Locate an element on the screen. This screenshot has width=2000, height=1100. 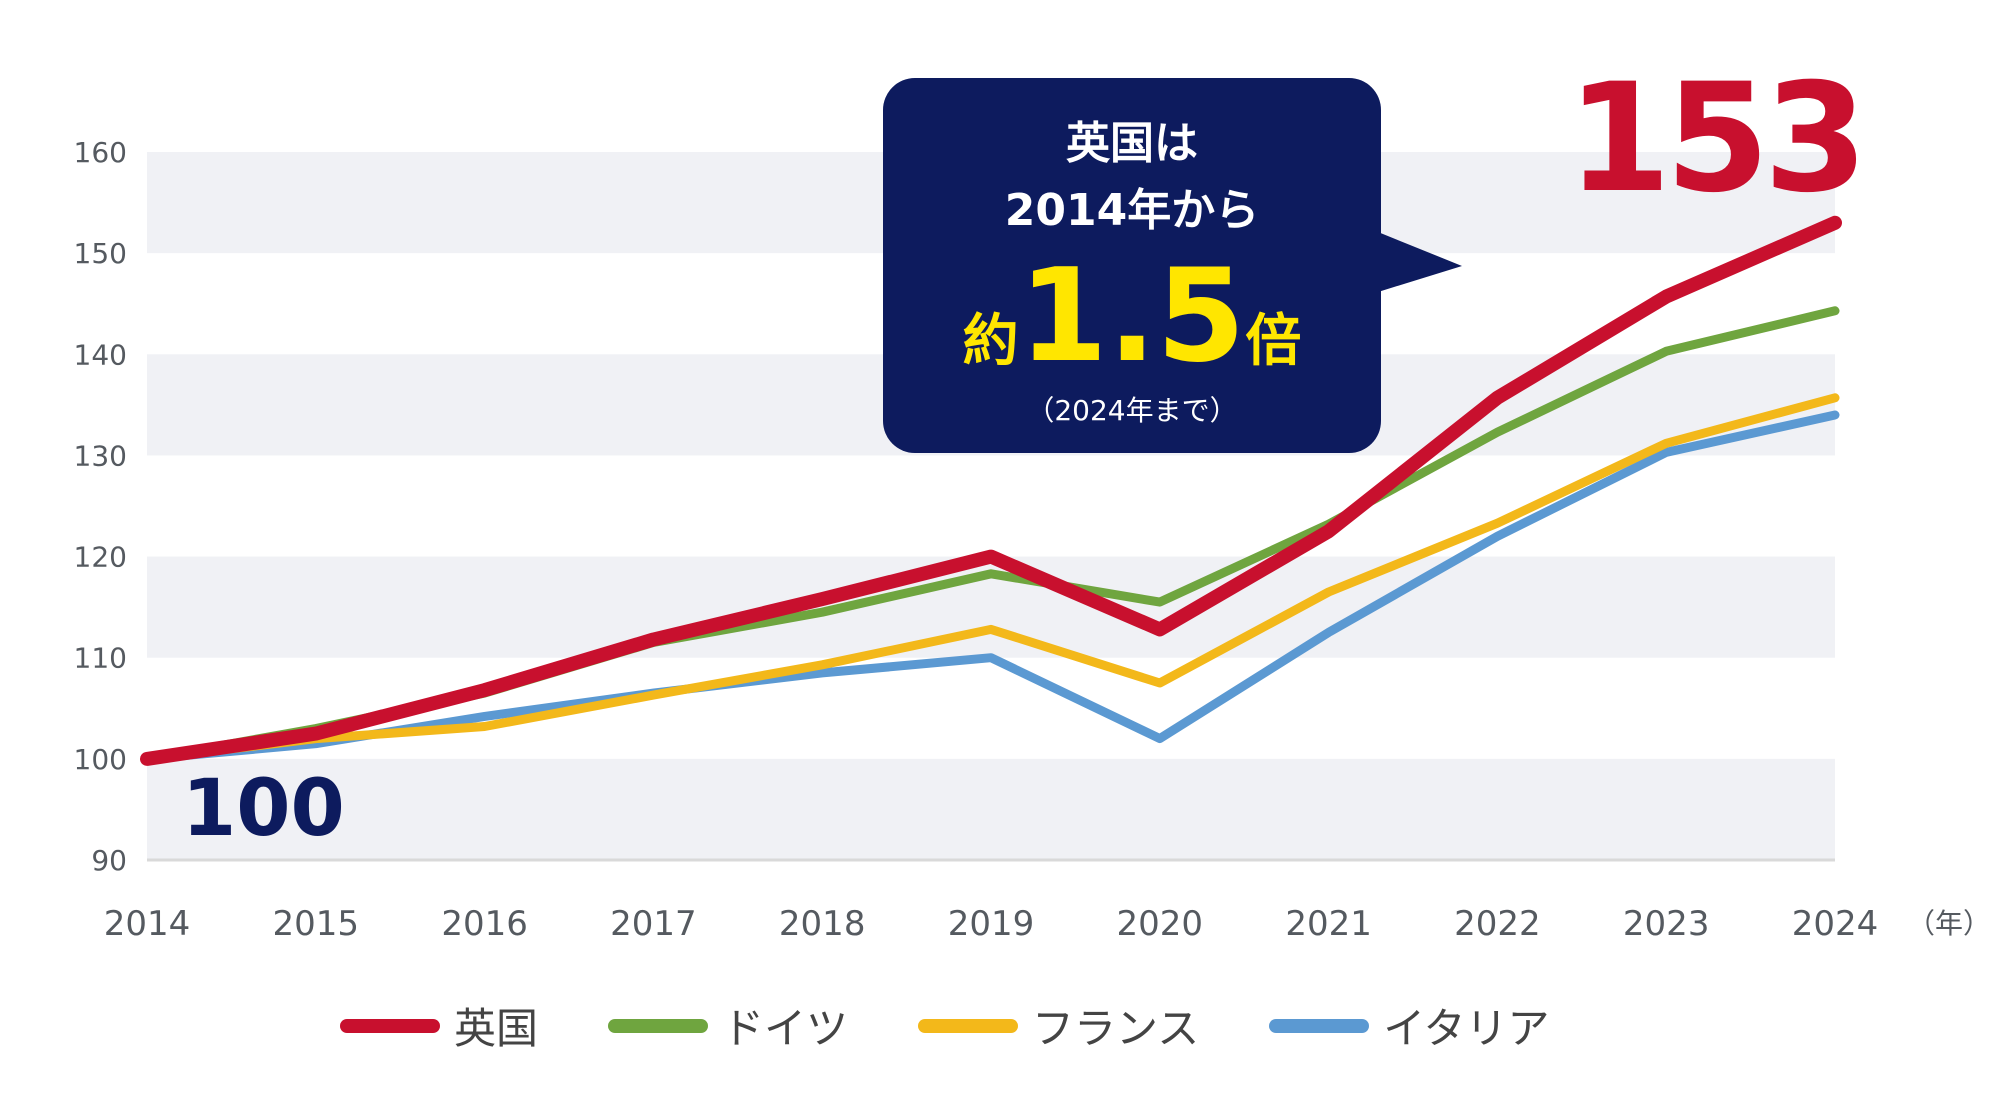
y-tick-label: 90 is located at coordinates (109, 860).